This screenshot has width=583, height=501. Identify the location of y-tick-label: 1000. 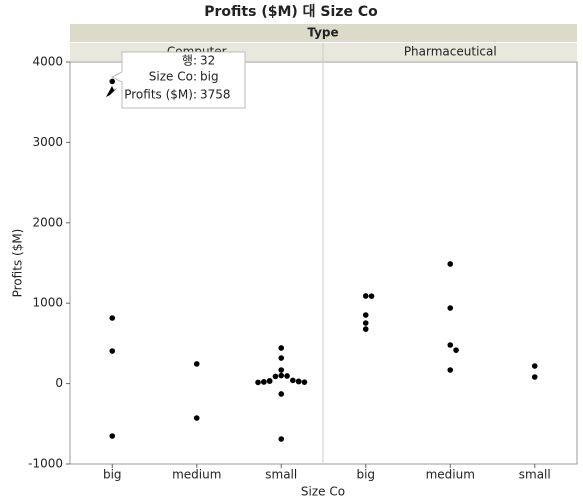
(47, 303).